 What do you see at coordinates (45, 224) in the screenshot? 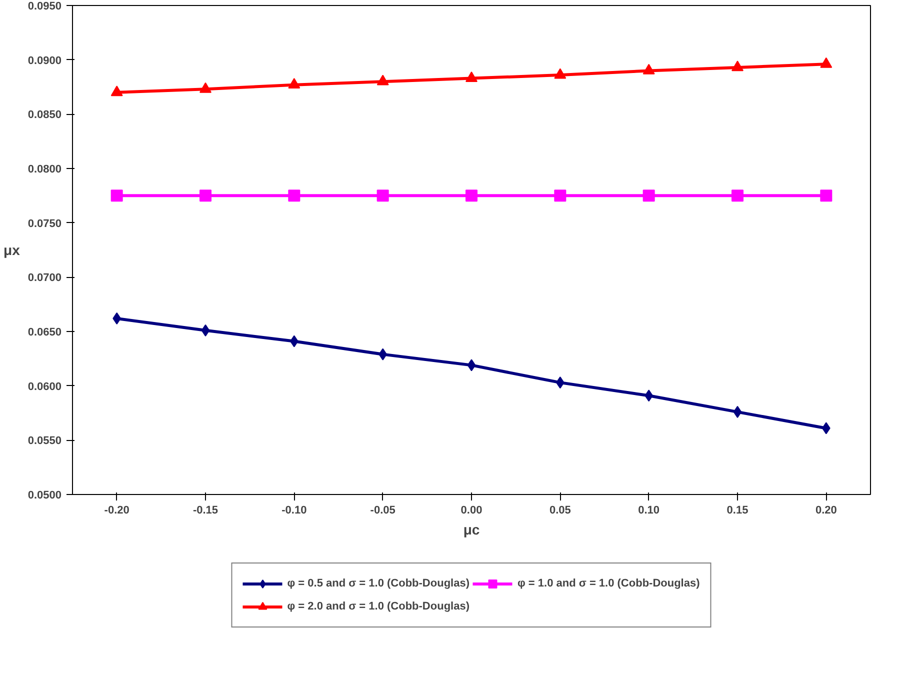
I see `y-tick-label: 0.0750` at bounding box center [45, 224].